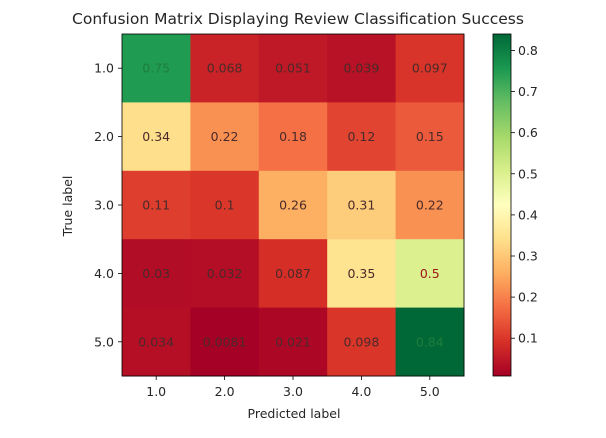  I want to click on cell-value-label: 0.098, so click(362, 341).